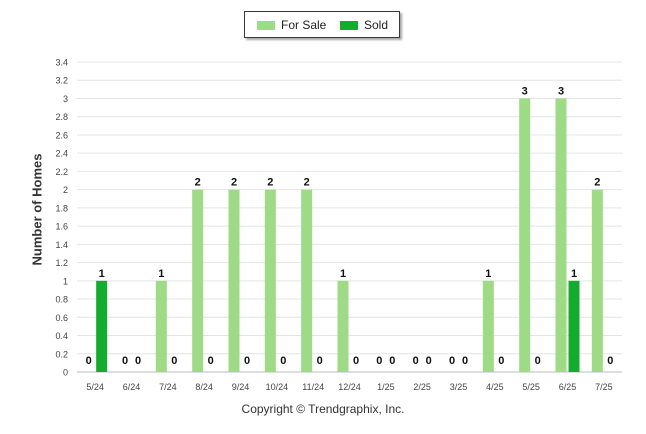  What do you see at coordinates (61, 63) in the screenshot?
I see `y-tick-label: 3.4` at bounding box center [61, 63].